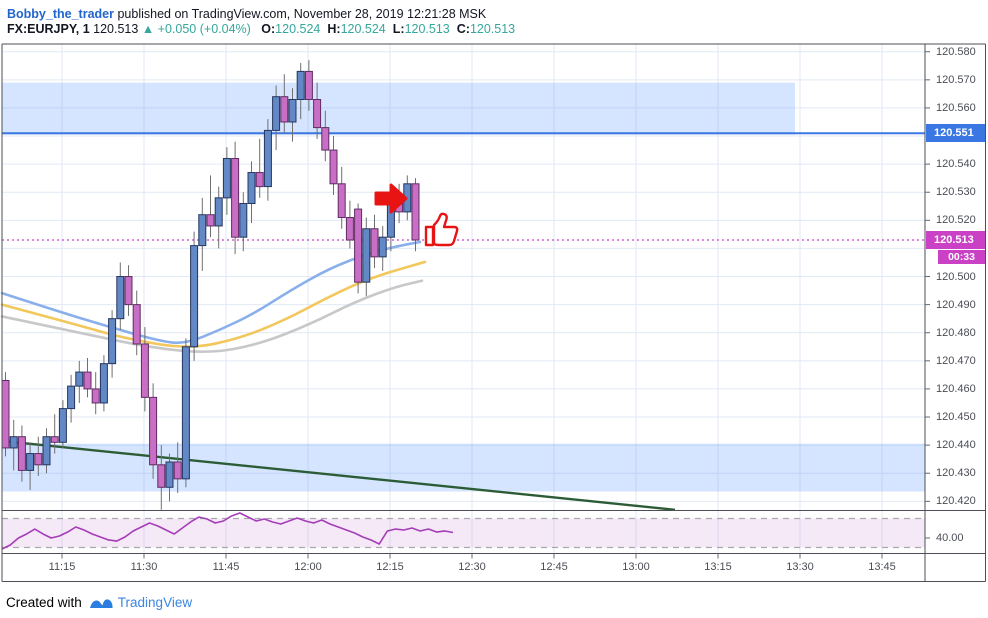  Describe the element at coordinates (116, 29) in the screenshot. I see `last-price: 120.513` at that location.